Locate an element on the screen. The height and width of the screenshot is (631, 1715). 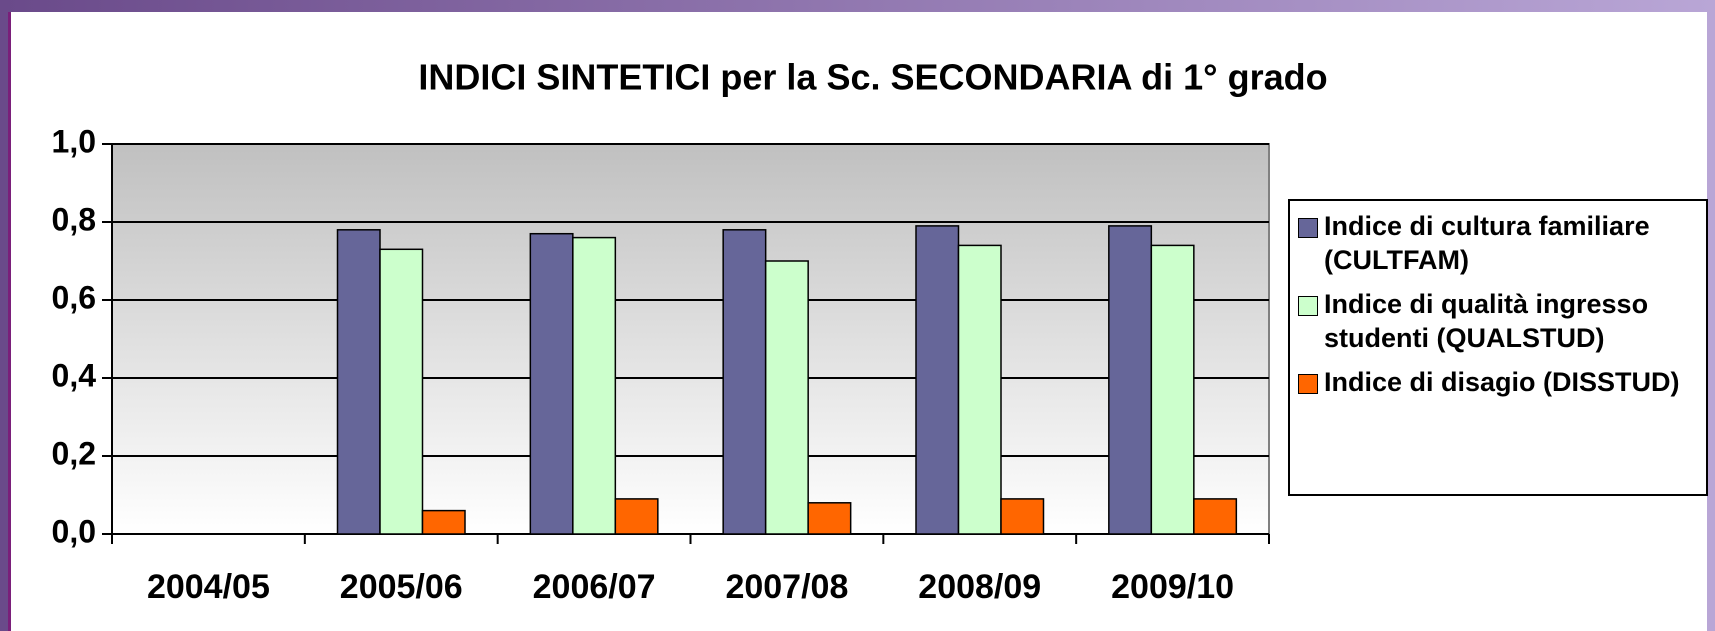
y-tick-label: 0,8 is located at coordinates (74, 219).